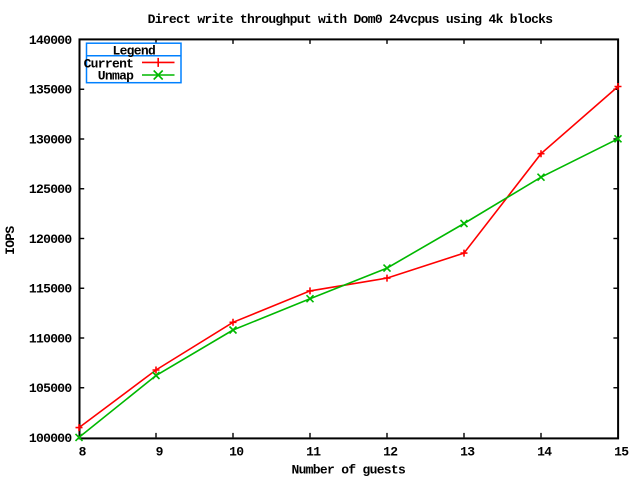 This screenshot has height=480, width=640. I want to click on svg-text: Unmap, so click(116, 75).